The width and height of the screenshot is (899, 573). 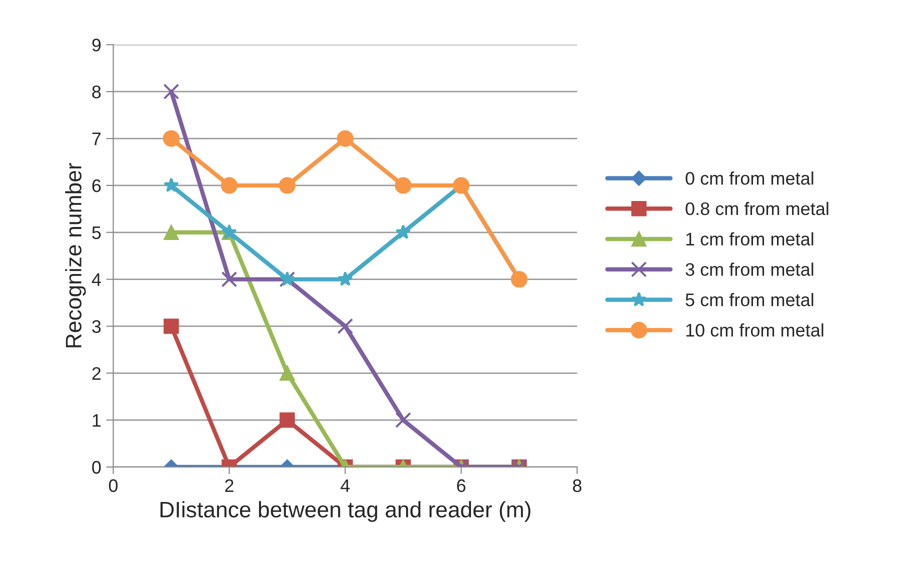 What do you see at coordinates (750, 239) in the screenshot?
I see `legend-label: 1 cm from metal` at bounding box center [750, 239].